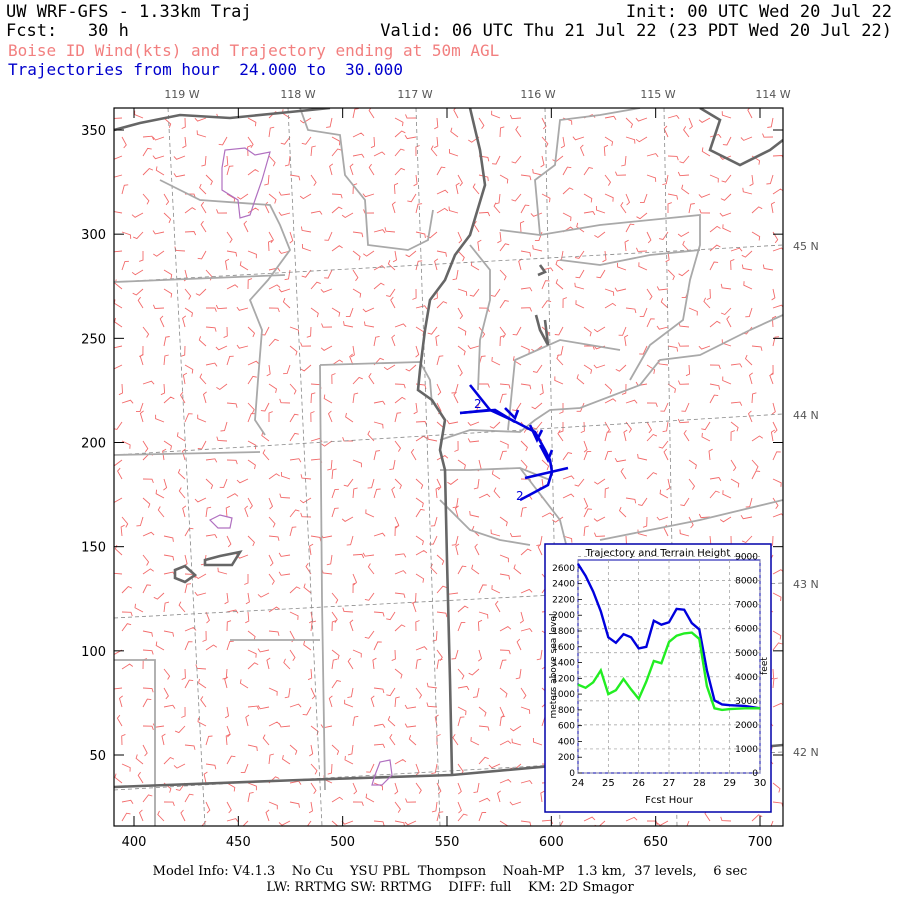 This screenshot has width=900, height=900. What do you see at coordinates (181, 94) in the screenshot?
I see `longitude-label: 119 W` at bounding box center [181, 94].